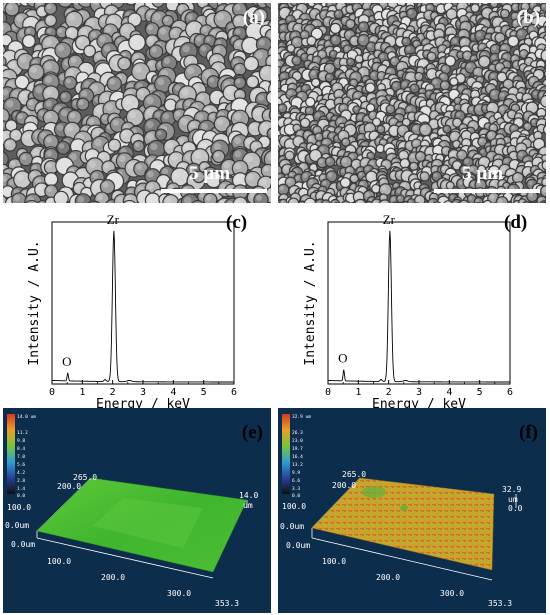  What do you see at coordinates (297, 465) in the screenshot?
I see `legend-tick-f-5: 13.2` at bounding box center [297, 465].